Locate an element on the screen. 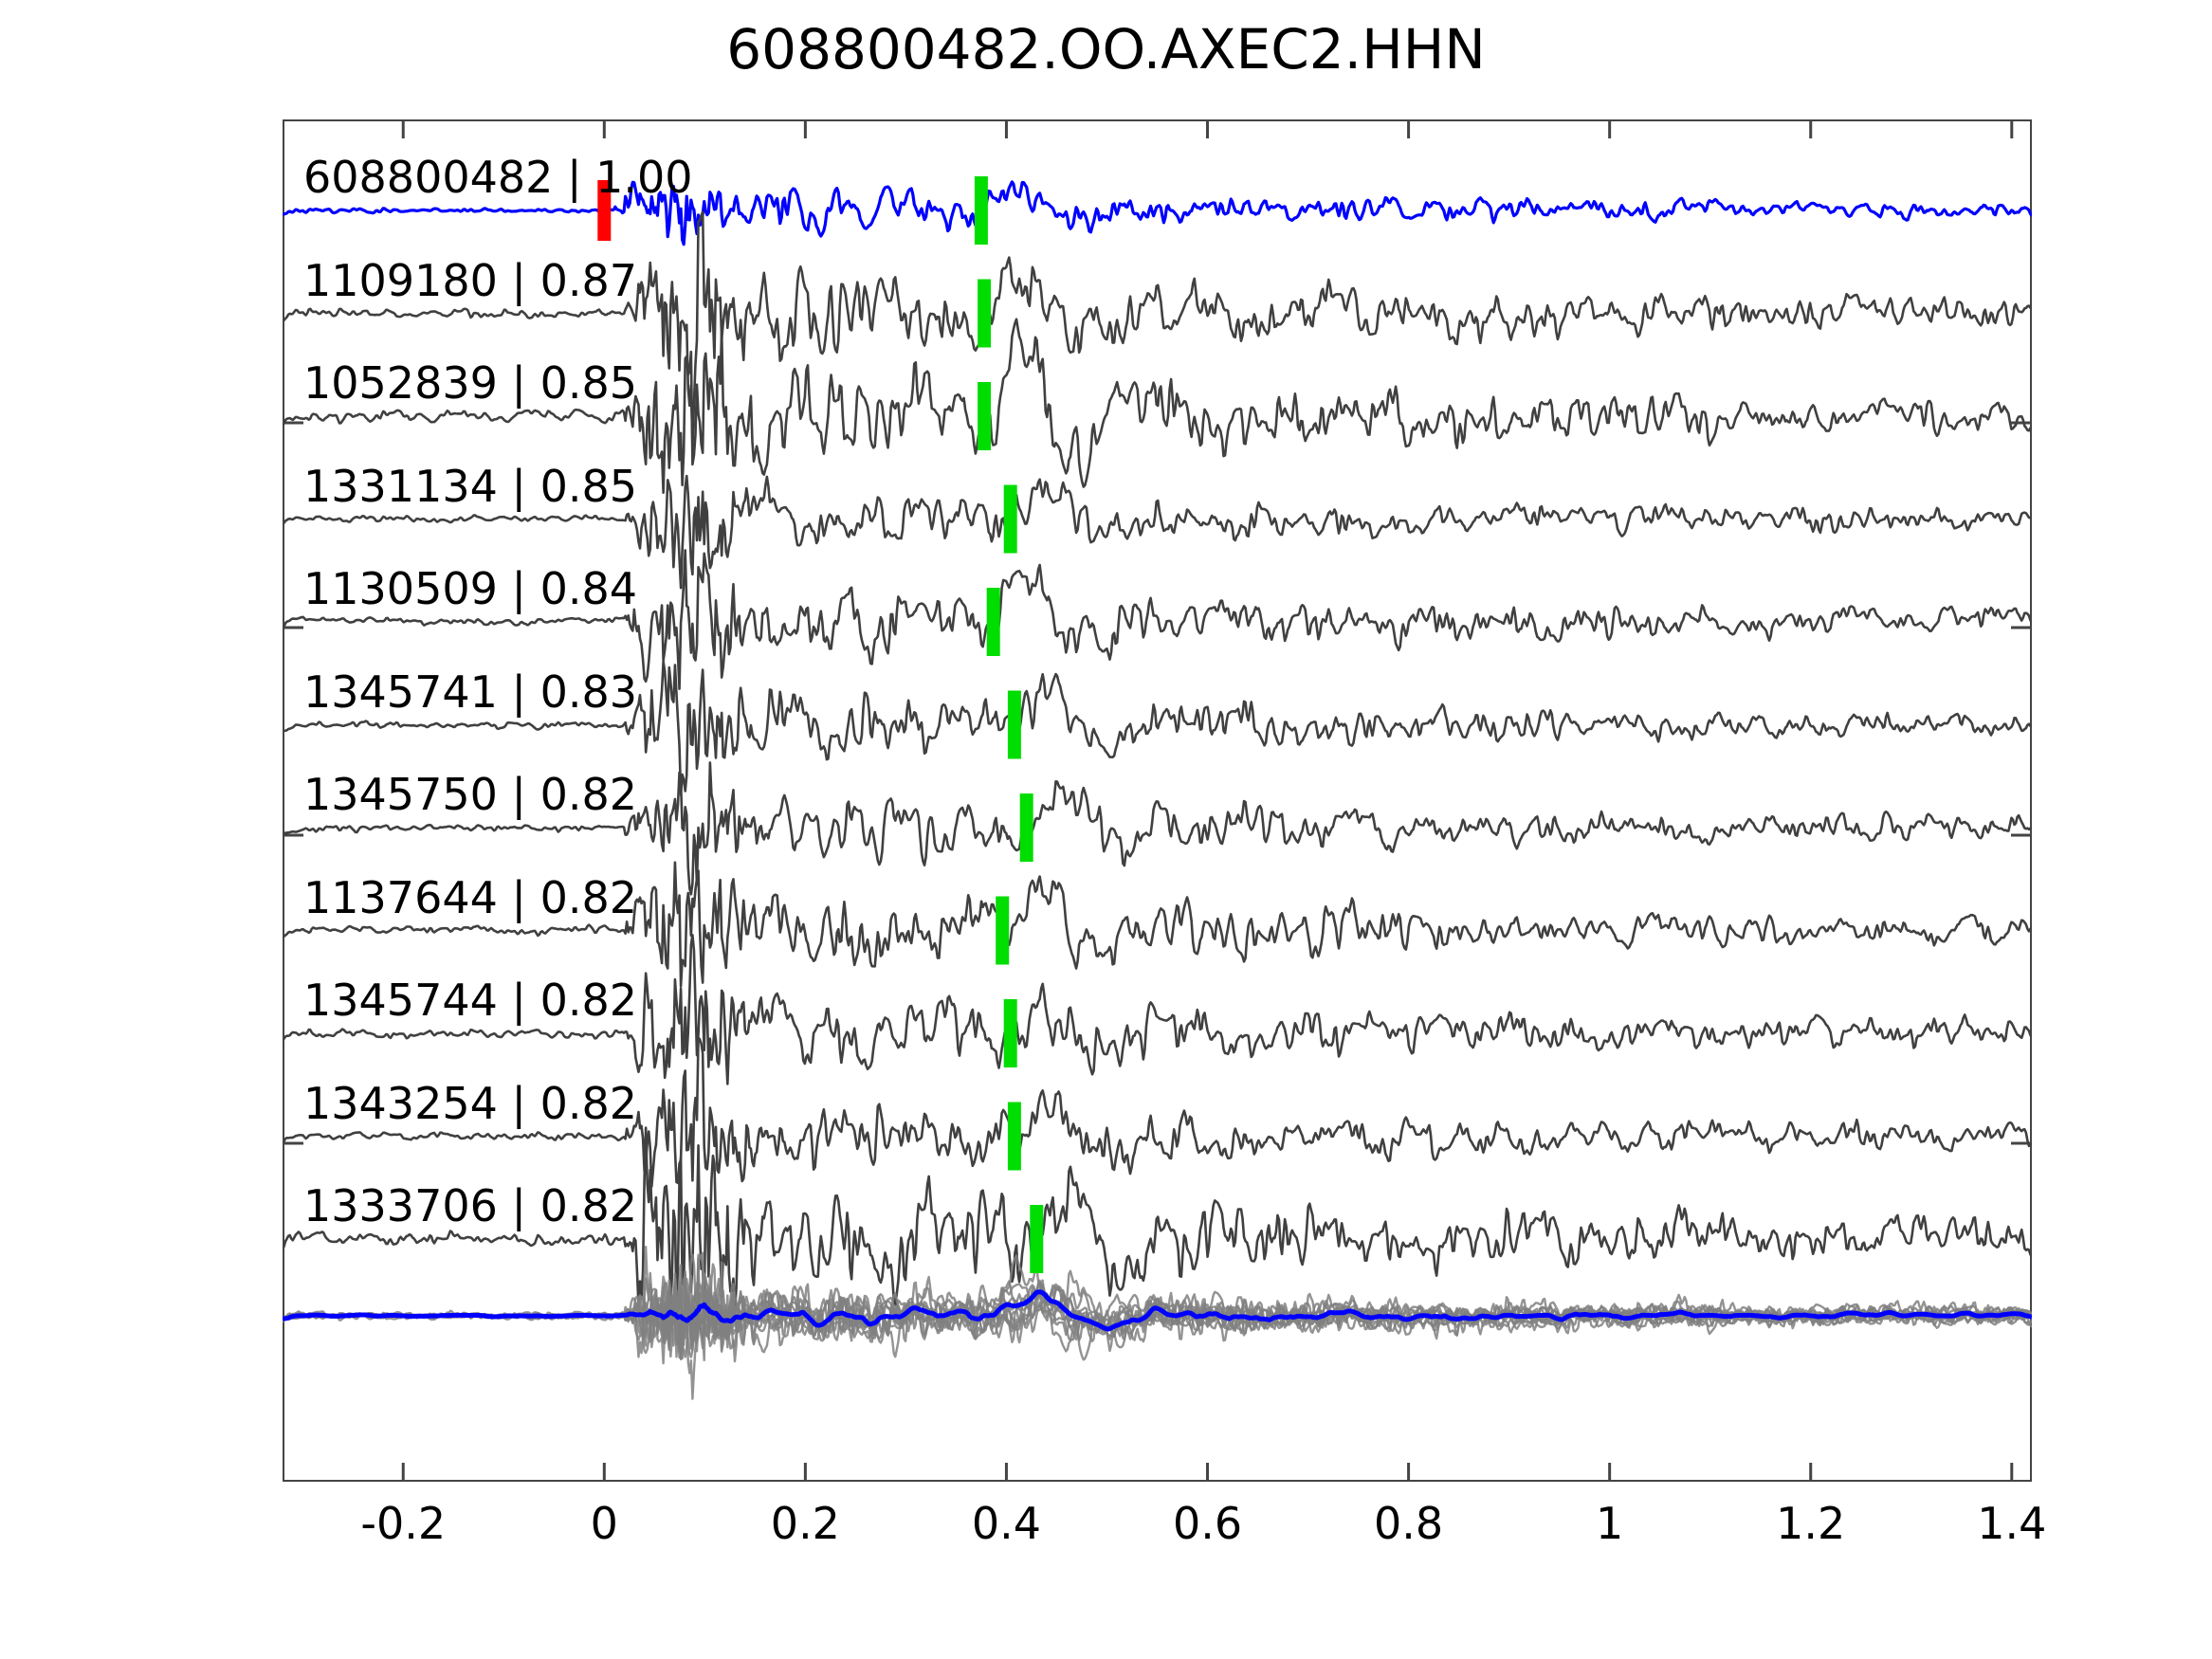  x-tick-label: 1.4 is located at coordinates (2012, 1523).